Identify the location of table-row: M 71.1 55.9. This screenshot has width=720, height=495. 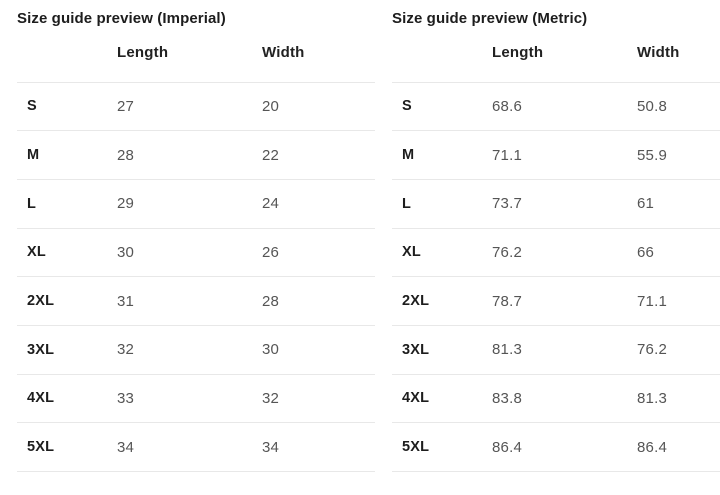
(556, 155).